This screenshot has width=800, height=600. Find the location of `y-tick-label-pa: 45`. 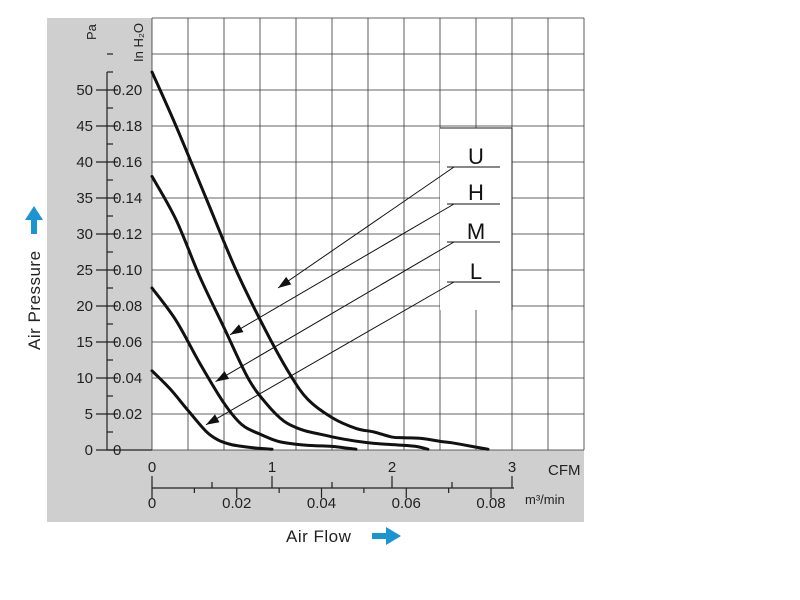

y-tick-label-pa: 45 is located at coordinates (84, 126).